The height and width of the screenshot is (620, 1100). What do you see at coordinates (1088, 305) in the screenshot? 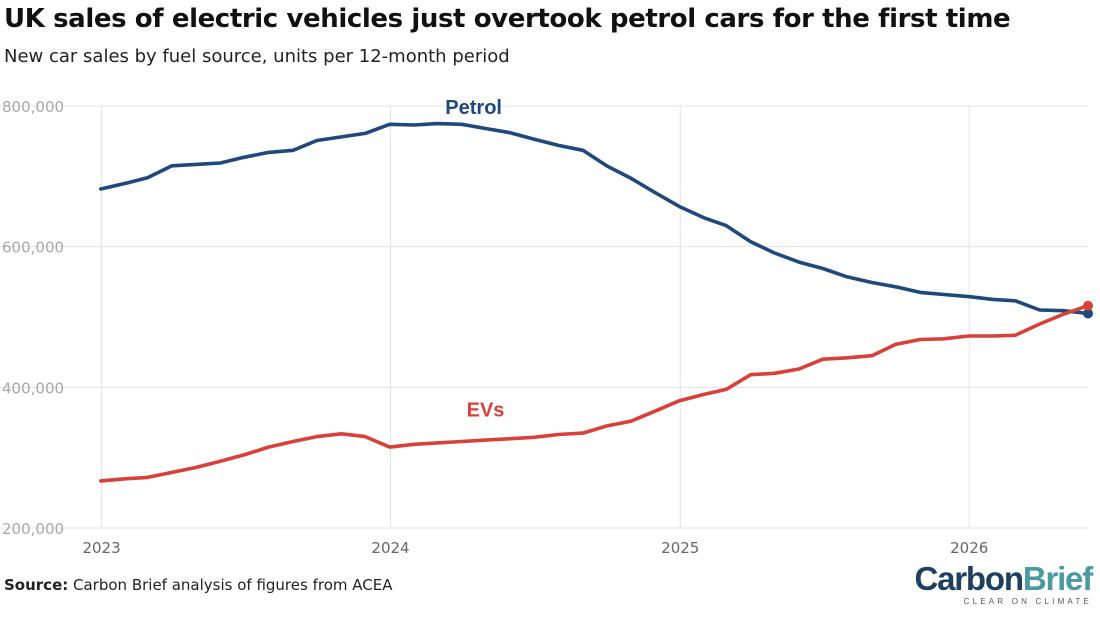
I see `series-end-dot-evs` at bounding box center [1088, 305].